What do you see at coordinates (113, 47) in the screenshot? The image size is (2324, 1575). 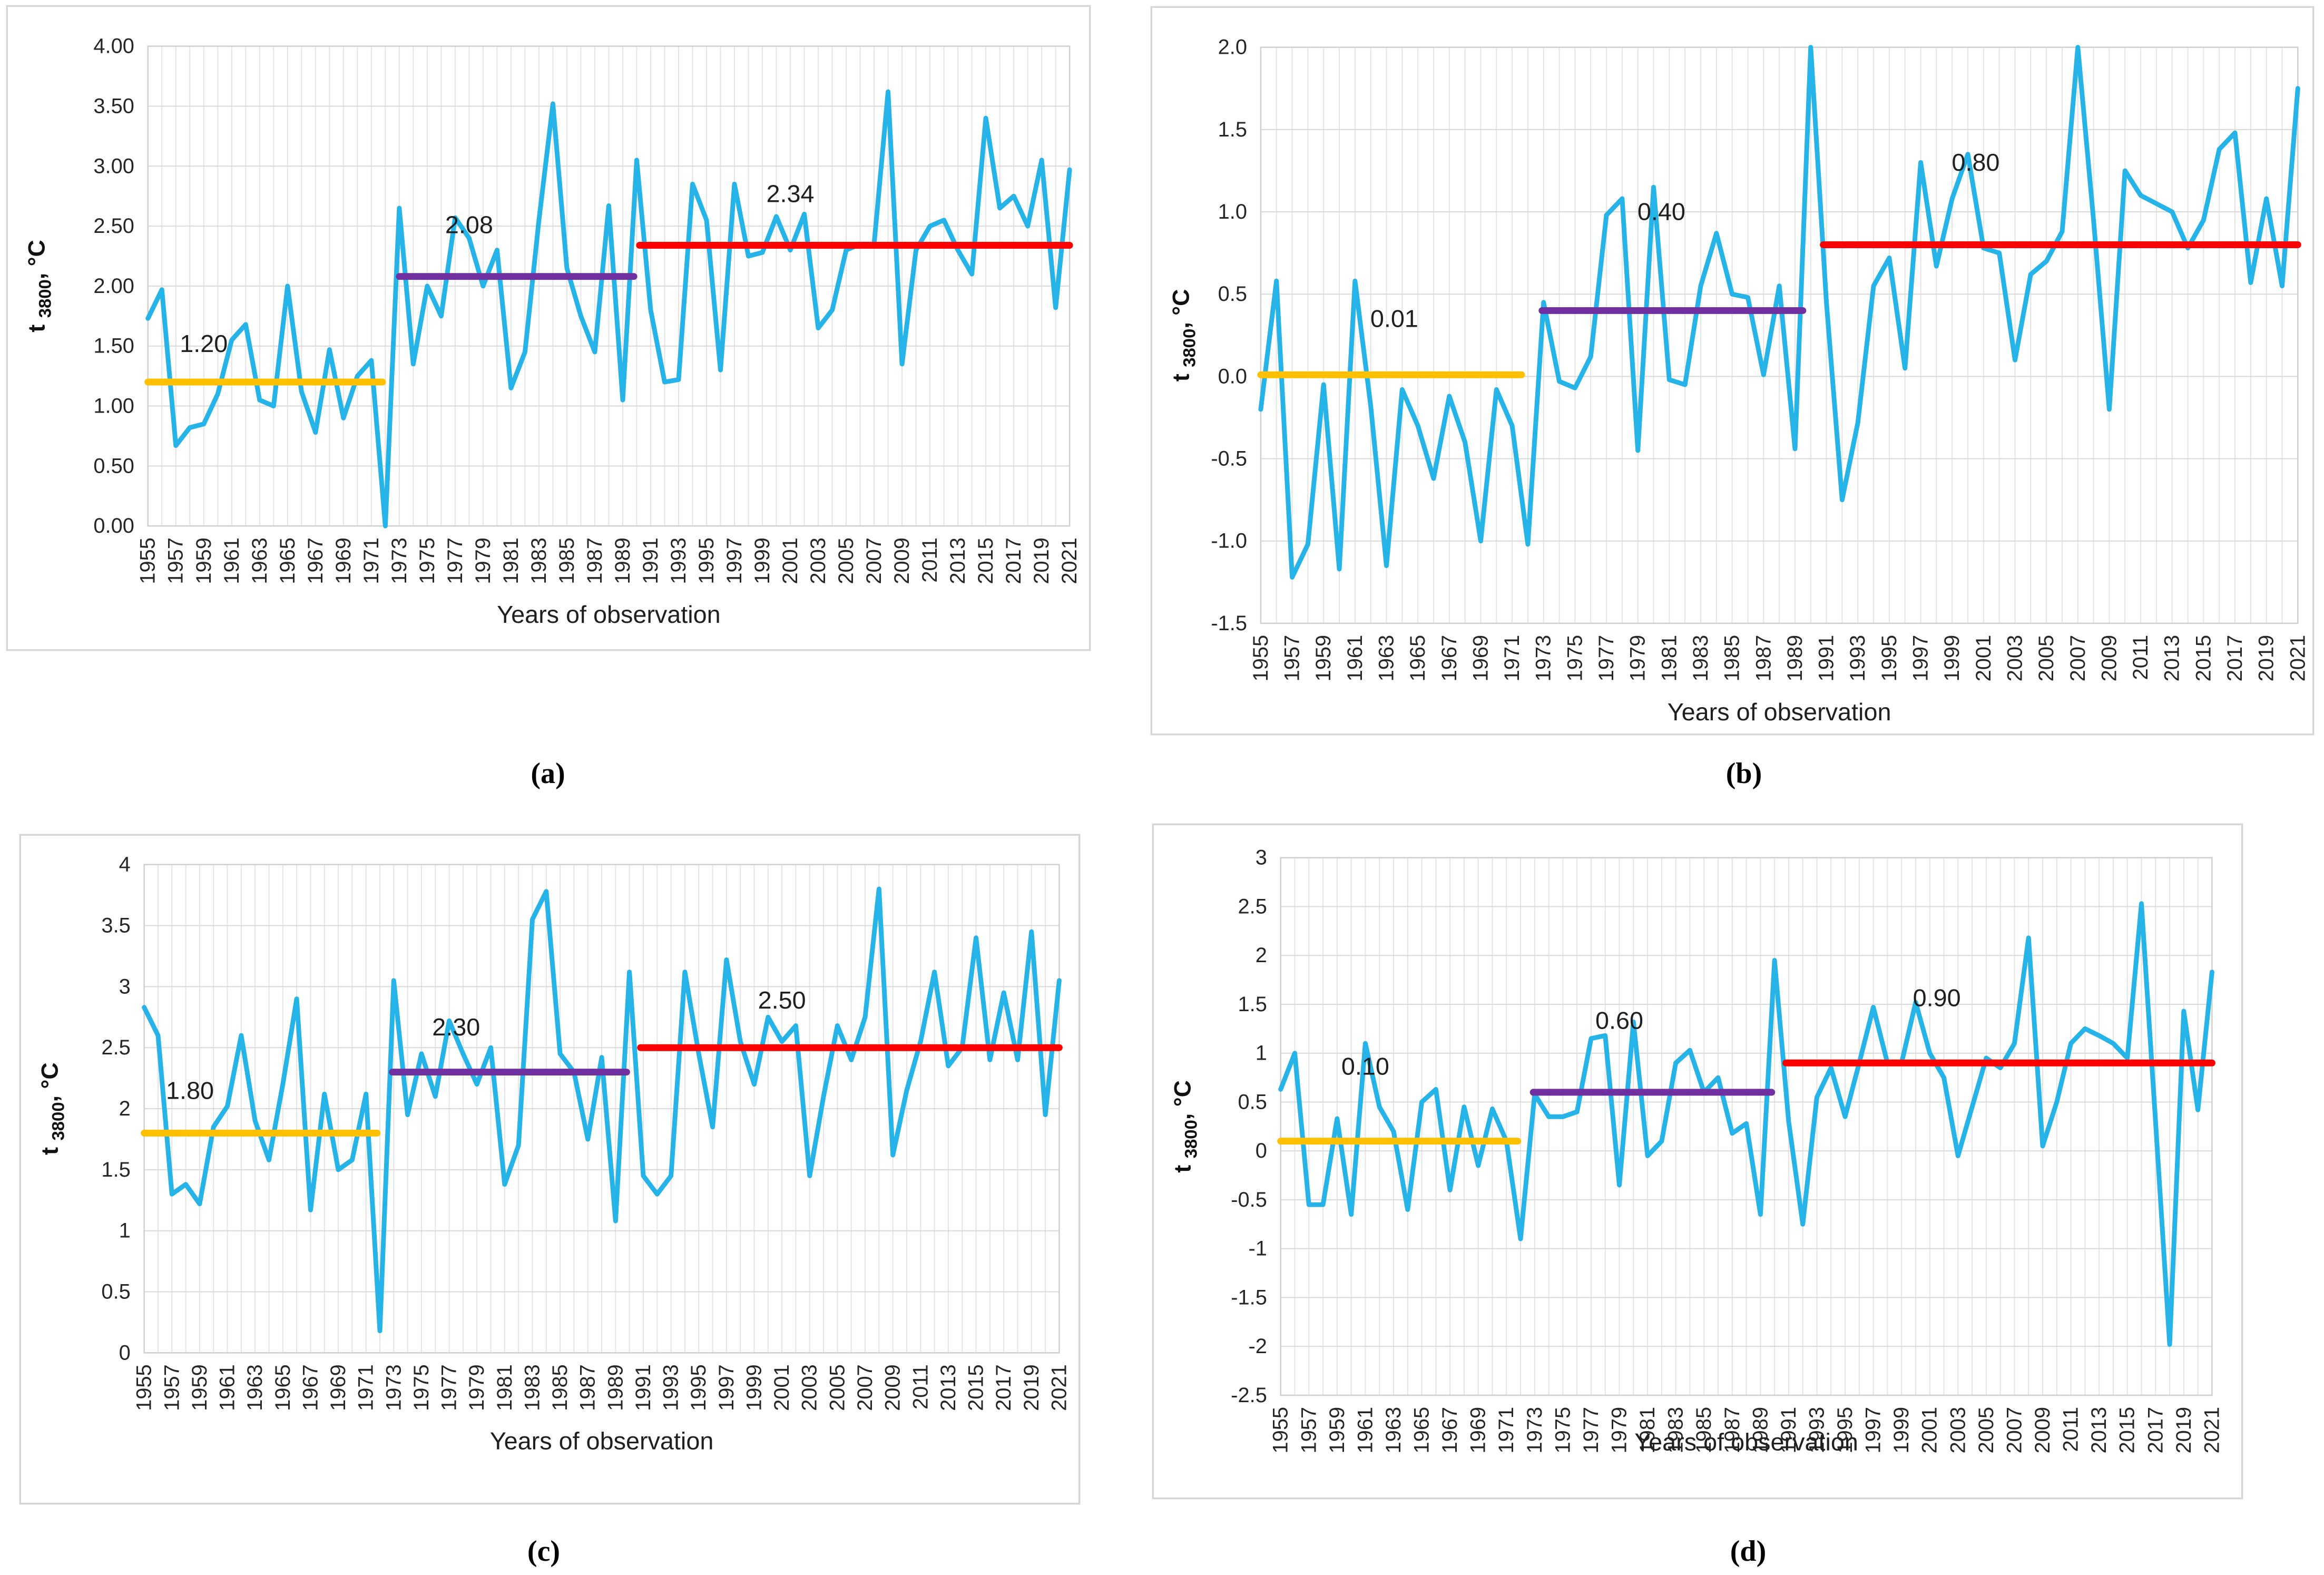 I see `y-tick-label: 4.00` at bounding box center [113, 47].